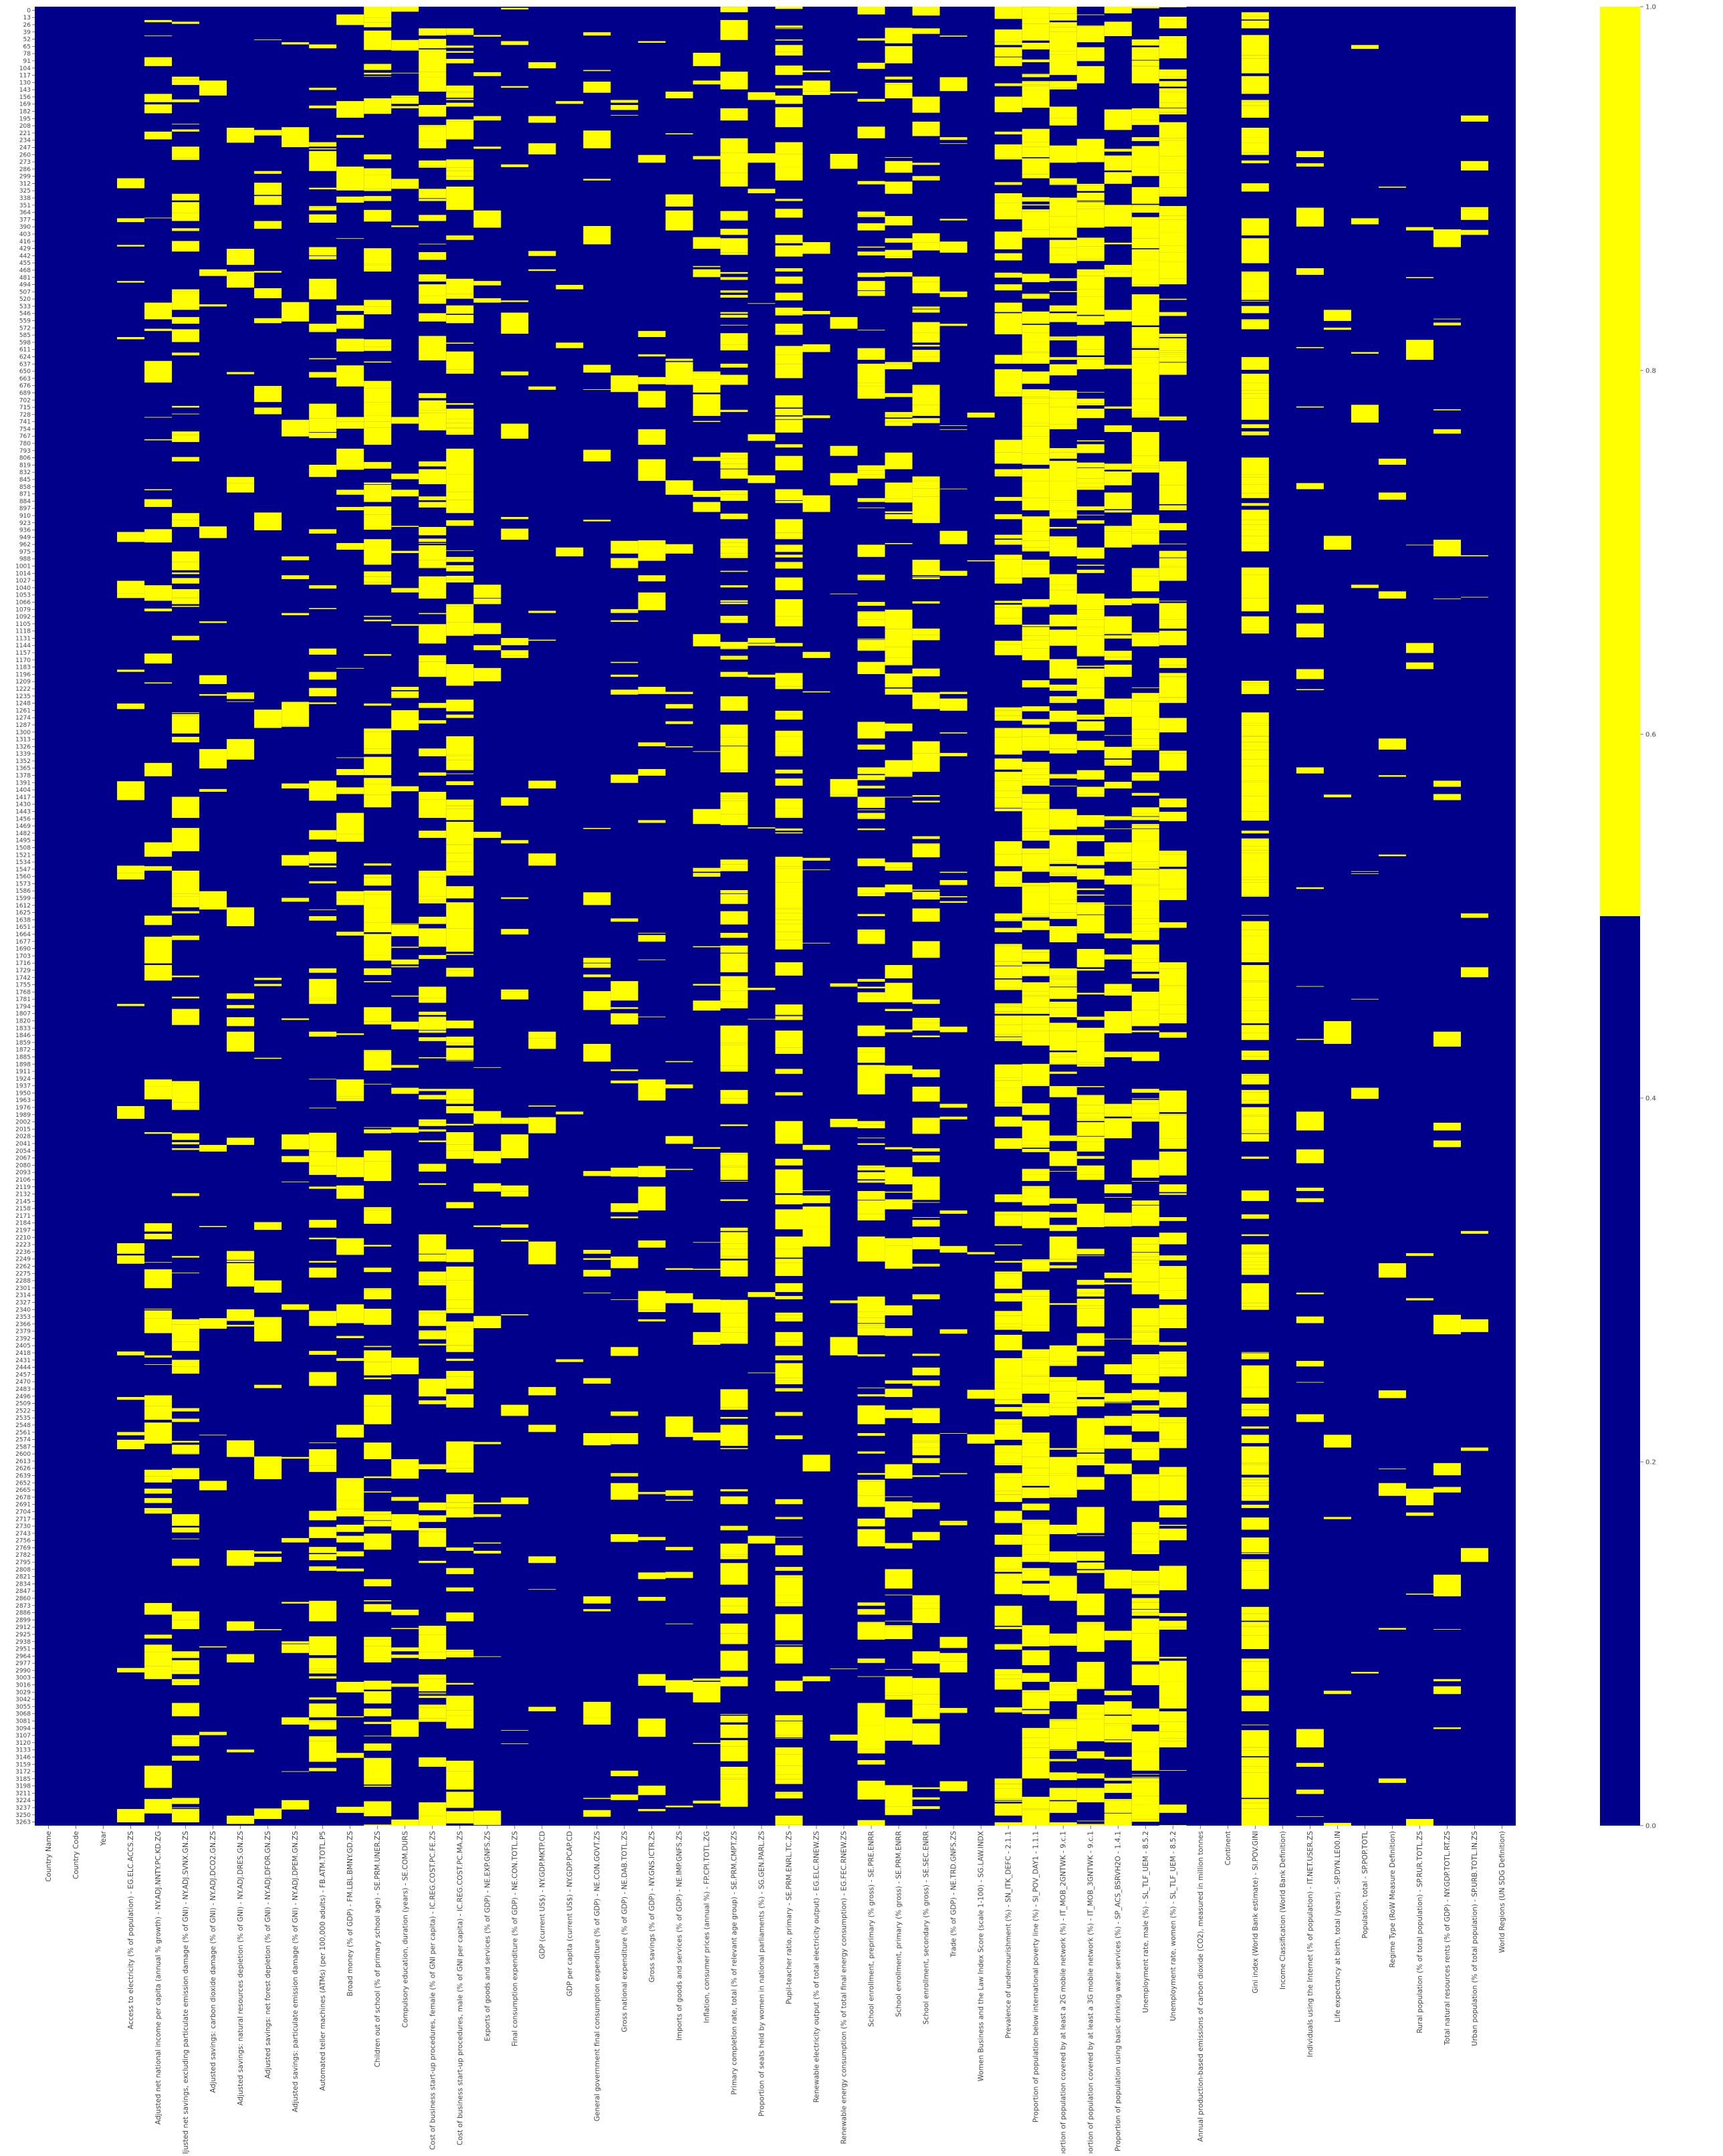 The image size is (1723, 2156). Describe the element at coordinates (1650, 372) in the screenshot. I see `colorbar-tick-label: 0.8` at that location.